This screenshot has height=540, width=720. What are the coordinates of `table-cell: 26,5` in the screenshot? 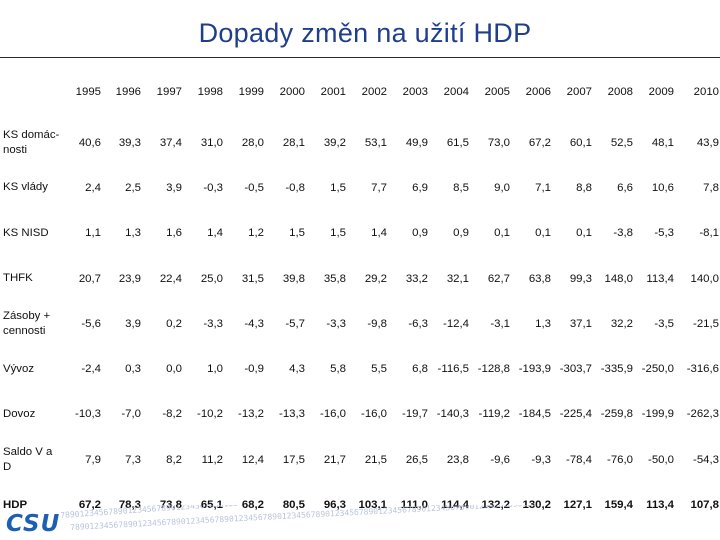 It's located at (416, 459).